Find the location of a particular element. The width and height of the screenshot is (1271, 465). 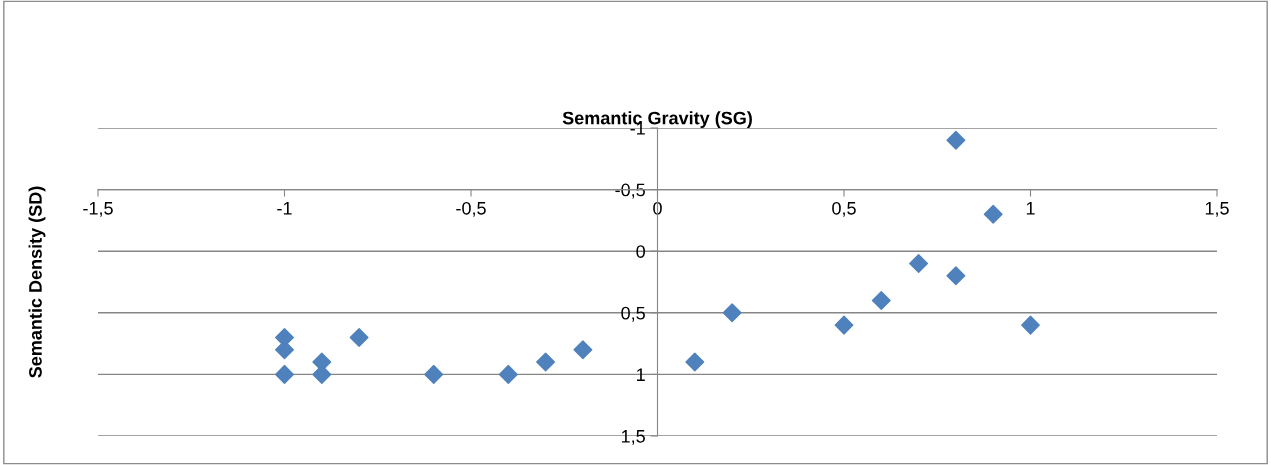

y-tick-label: 1,5 is located at coordinates (633, 437).